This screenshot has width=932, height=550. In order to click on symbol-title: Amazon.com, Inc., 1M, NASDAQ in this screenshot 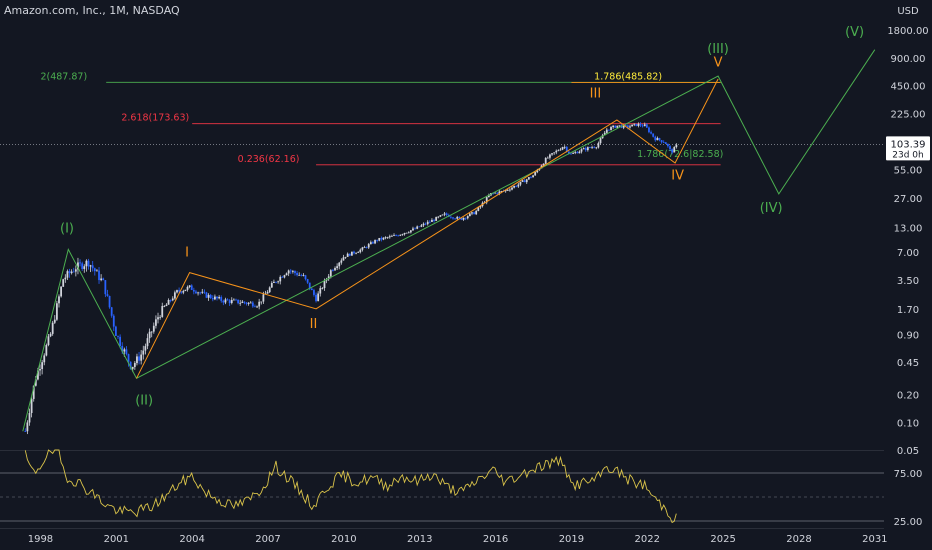, I will do `click(92, 10)`.